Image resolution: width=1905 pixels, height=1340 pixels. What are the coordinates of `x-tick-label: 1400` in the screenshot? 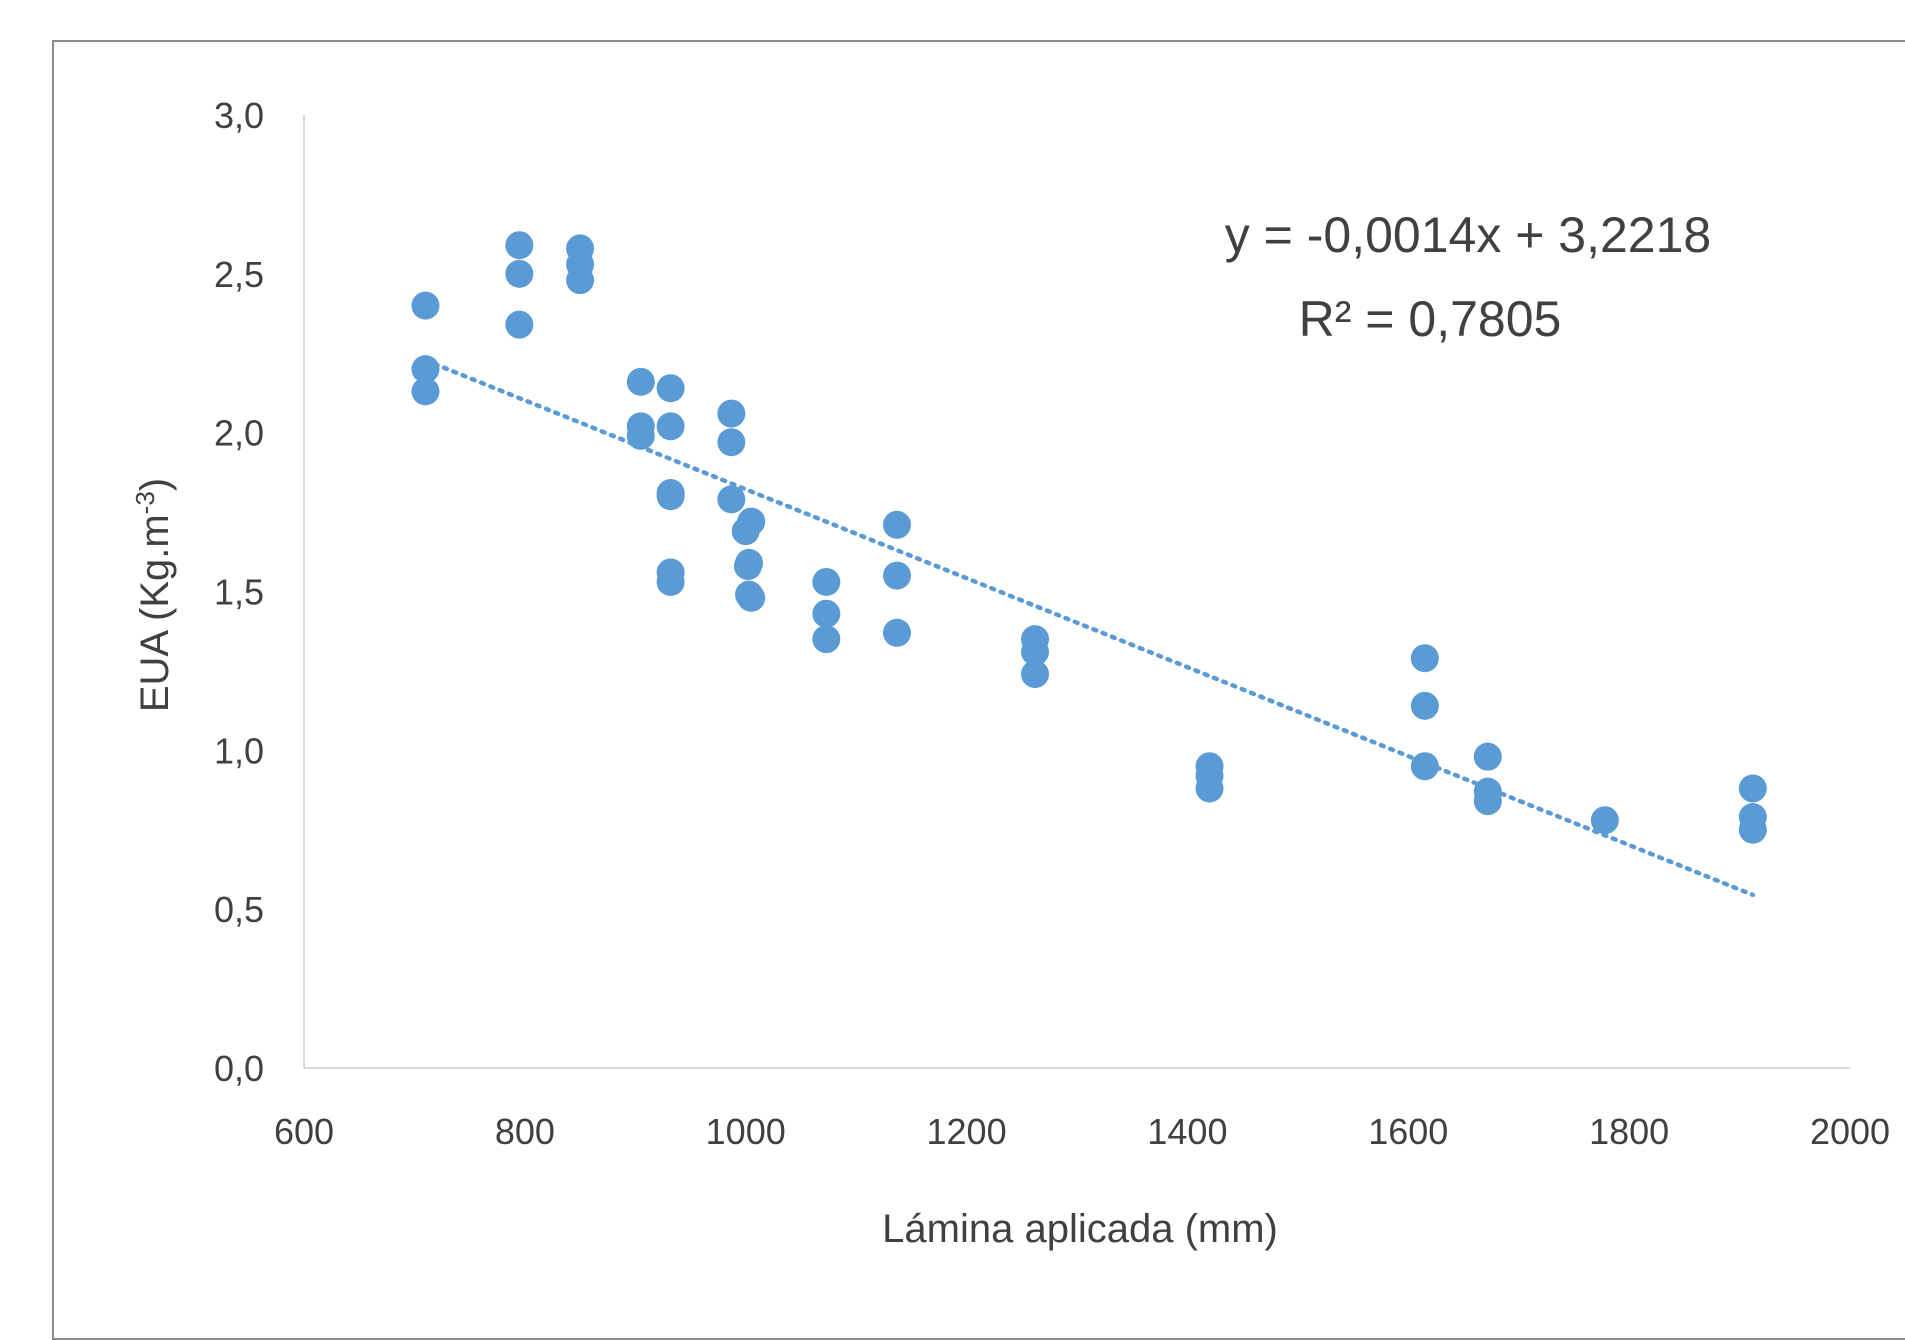 It's located at (1187, 1131).